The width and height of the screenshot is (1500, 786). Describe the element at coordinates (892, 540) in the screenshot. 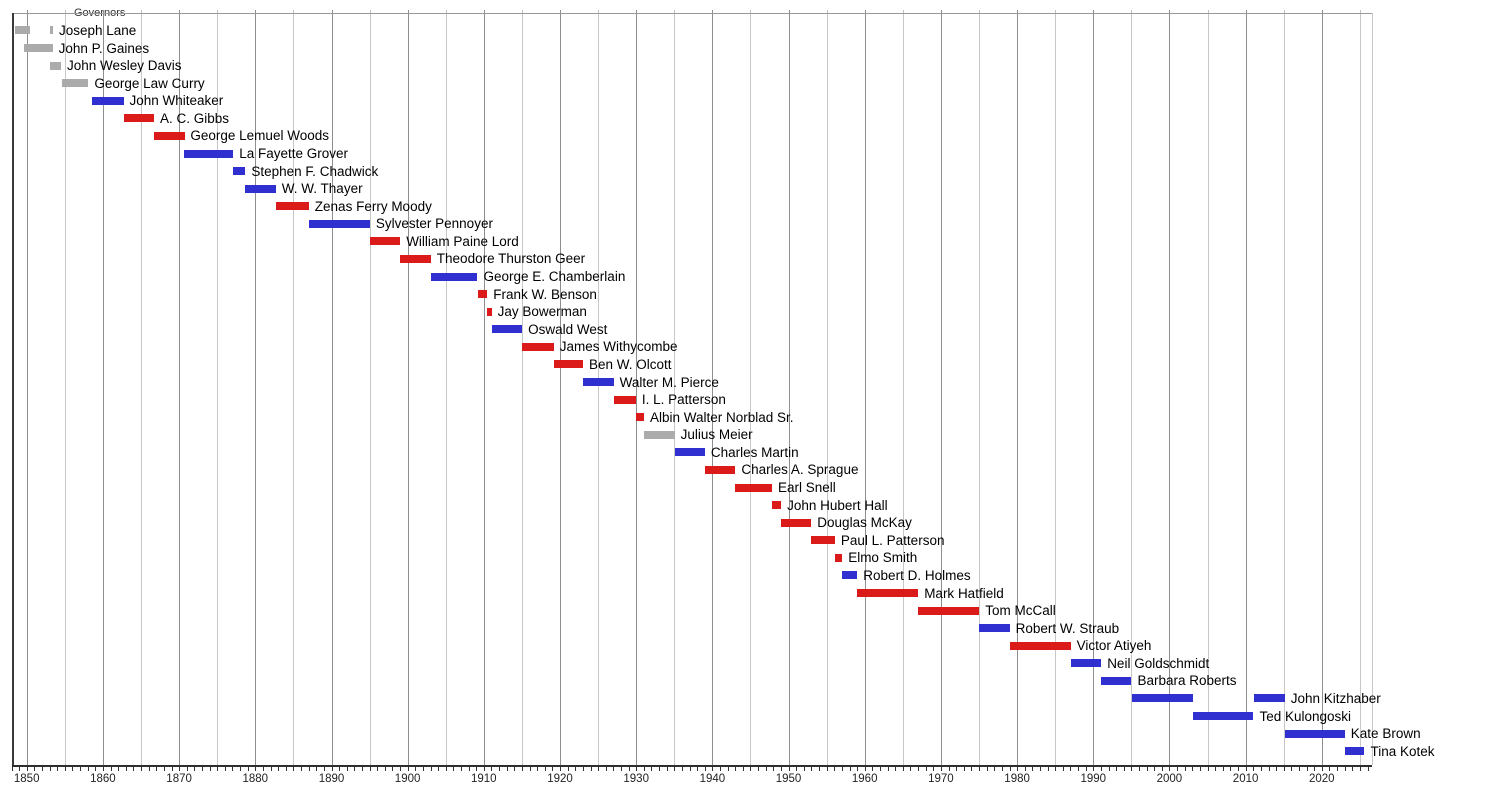

I see `governor-label: Paul L. Patterson` at that location.